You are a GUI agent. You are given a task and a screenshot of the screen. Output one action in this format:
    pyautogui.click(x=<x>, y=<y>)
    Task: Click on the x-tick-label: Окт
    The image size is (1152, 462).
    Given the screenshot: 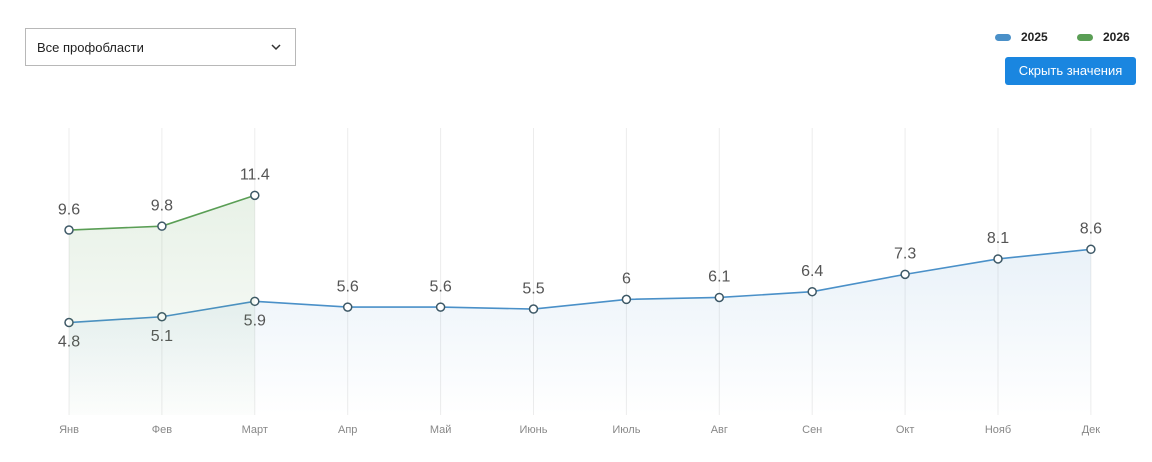 What is the action you would take?
    pyautogui.click(x=905, y=430)
    